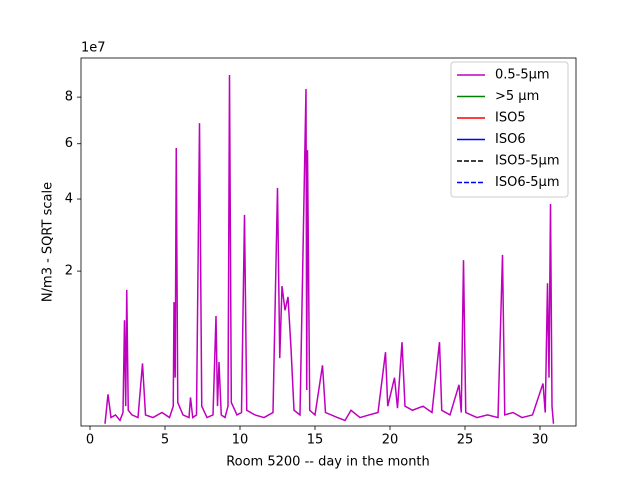  Describe the element at coordinates (48, 242) in the screenshot. I see `y-axis-label: N/m3 - SQRT scale` at that location.